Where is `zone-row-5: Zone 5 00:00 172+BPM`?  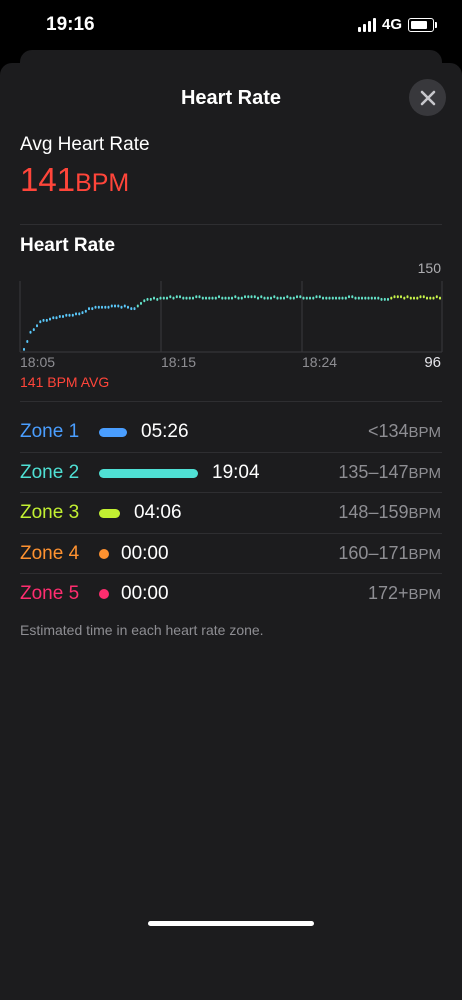
zone-row-5: Zone 5 00:00 172+BPM is located at coordinates (231, 594).